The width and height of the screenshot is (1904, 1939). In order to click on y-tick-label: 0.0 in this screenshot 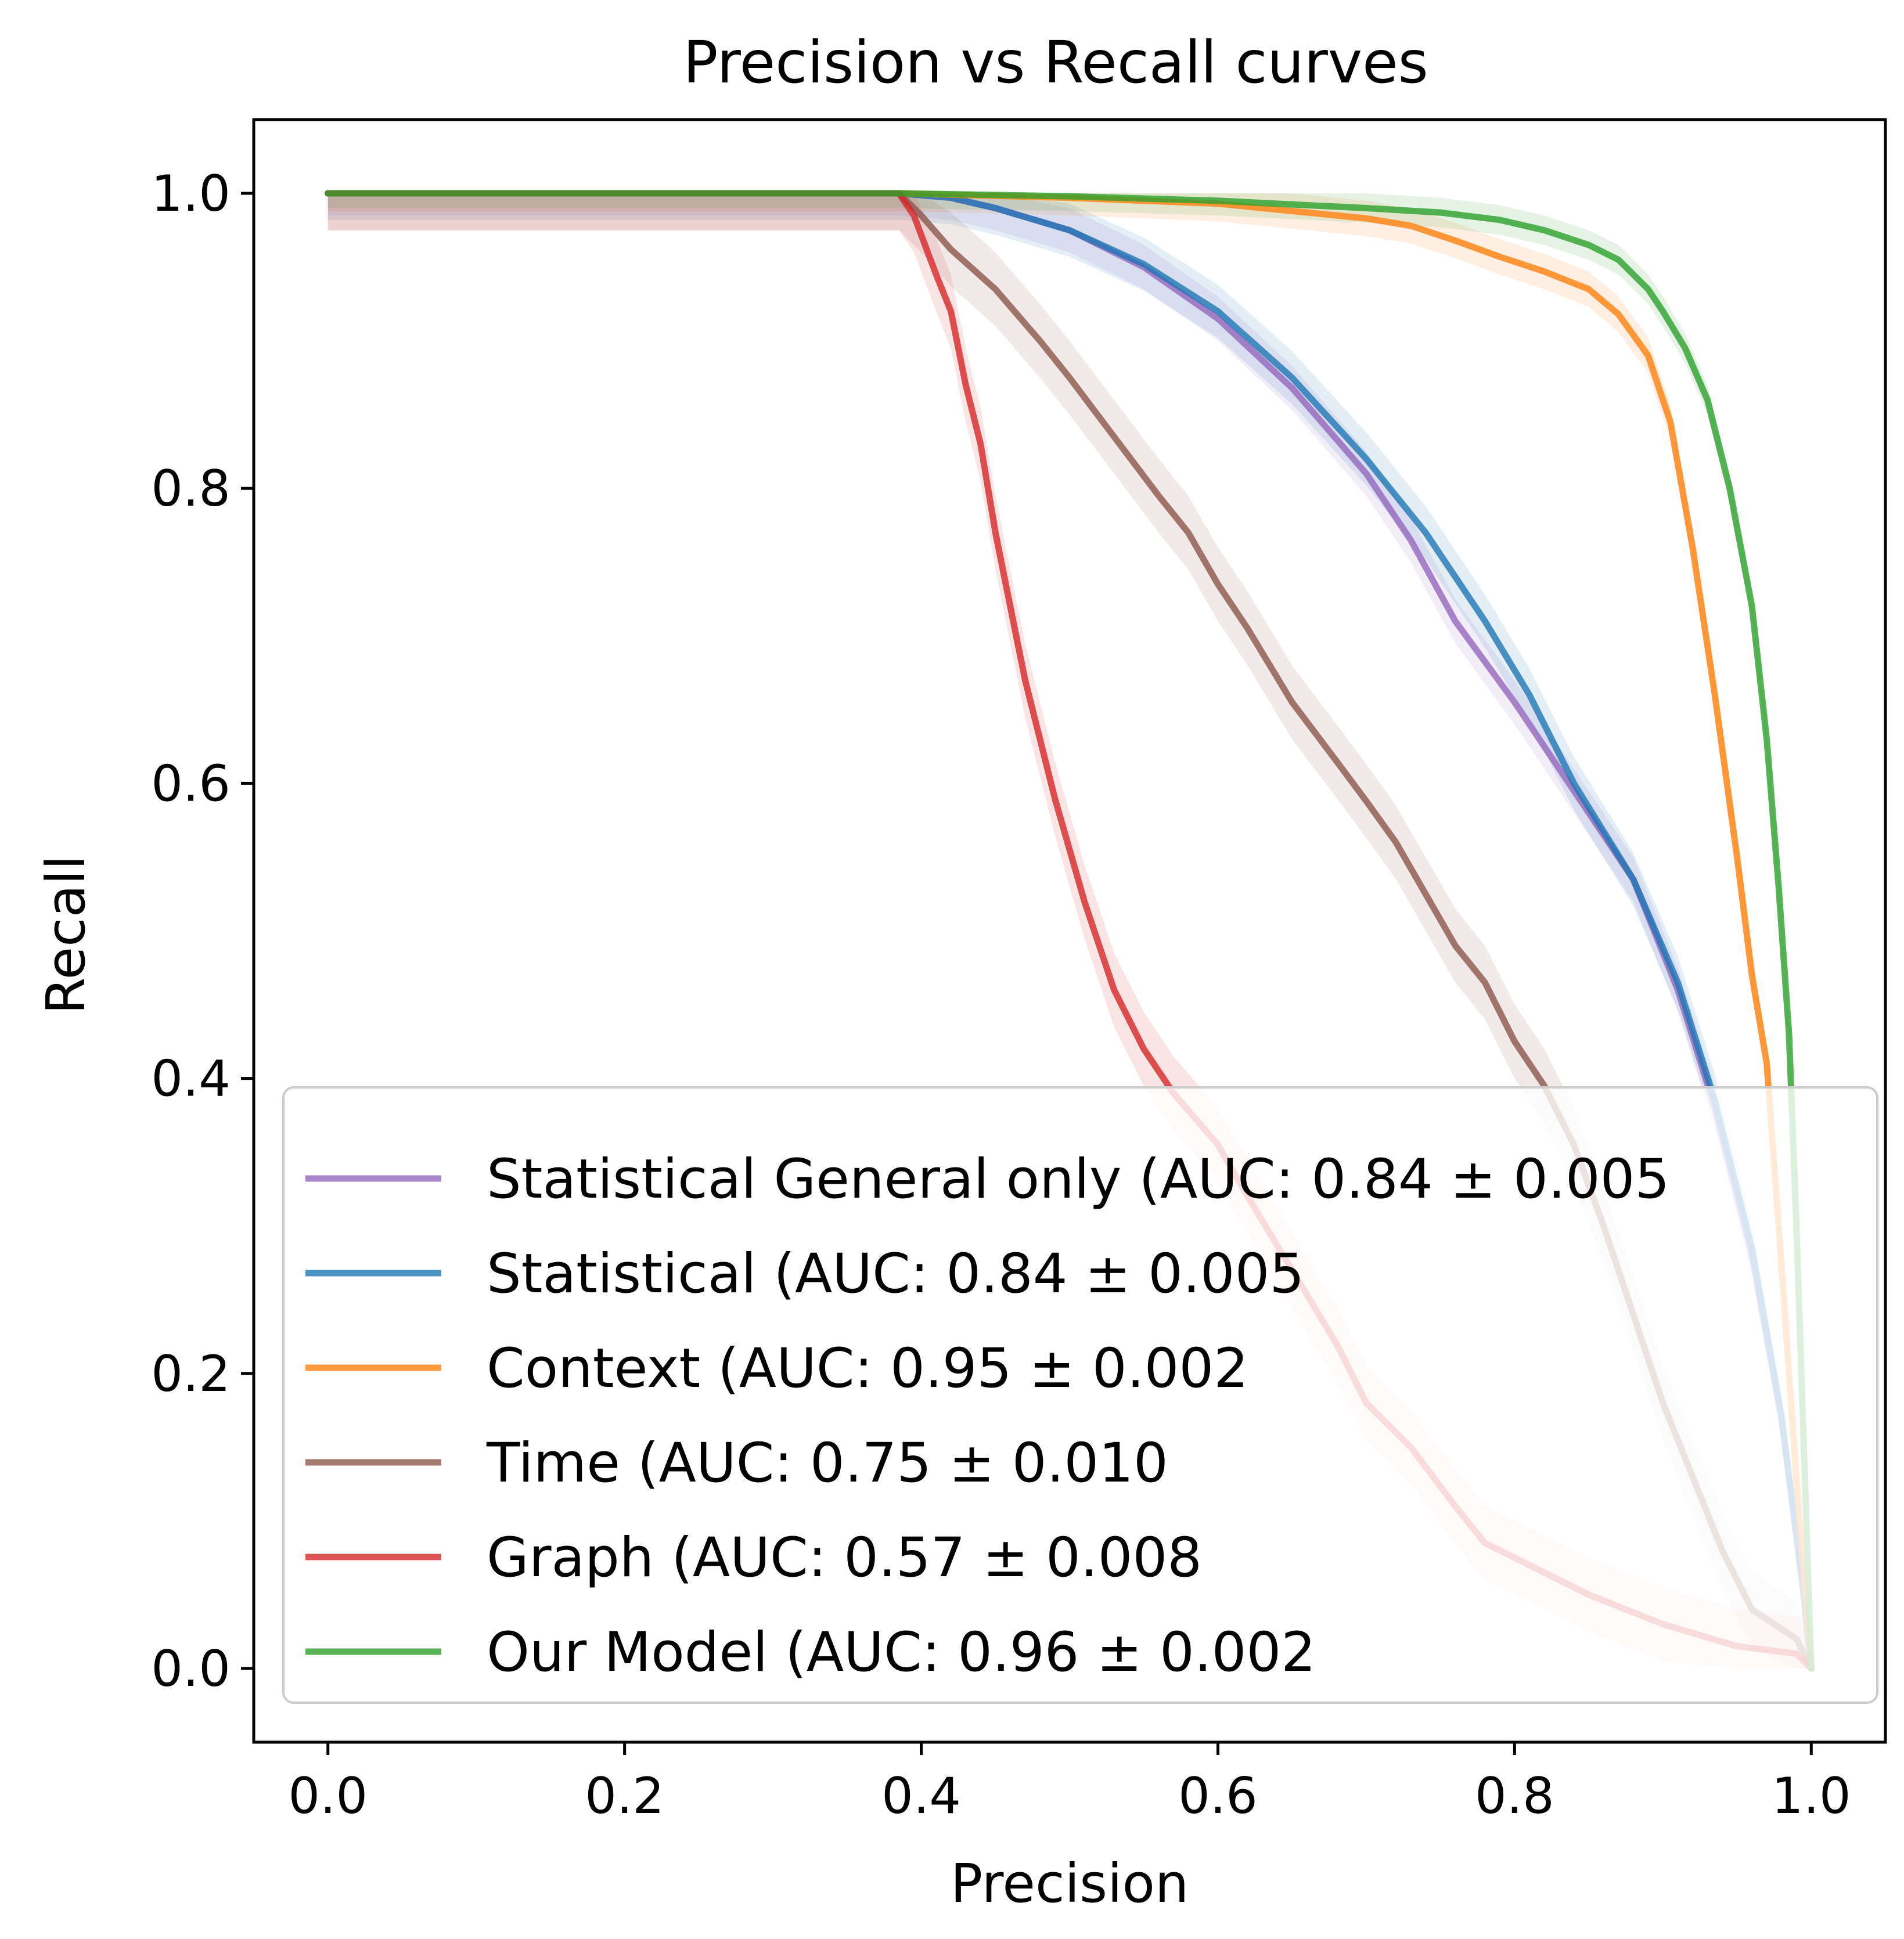, I will do `click(191, 1669)`.